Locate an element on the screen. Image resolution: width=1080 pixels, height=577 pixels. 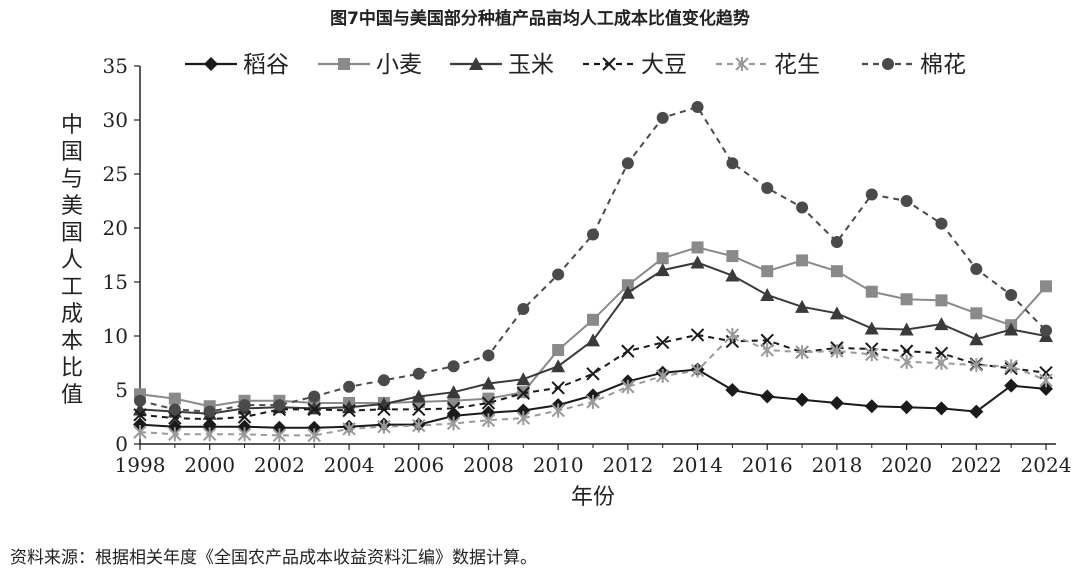
x-tick-label: 2000 is located at coordinates (209, 465).